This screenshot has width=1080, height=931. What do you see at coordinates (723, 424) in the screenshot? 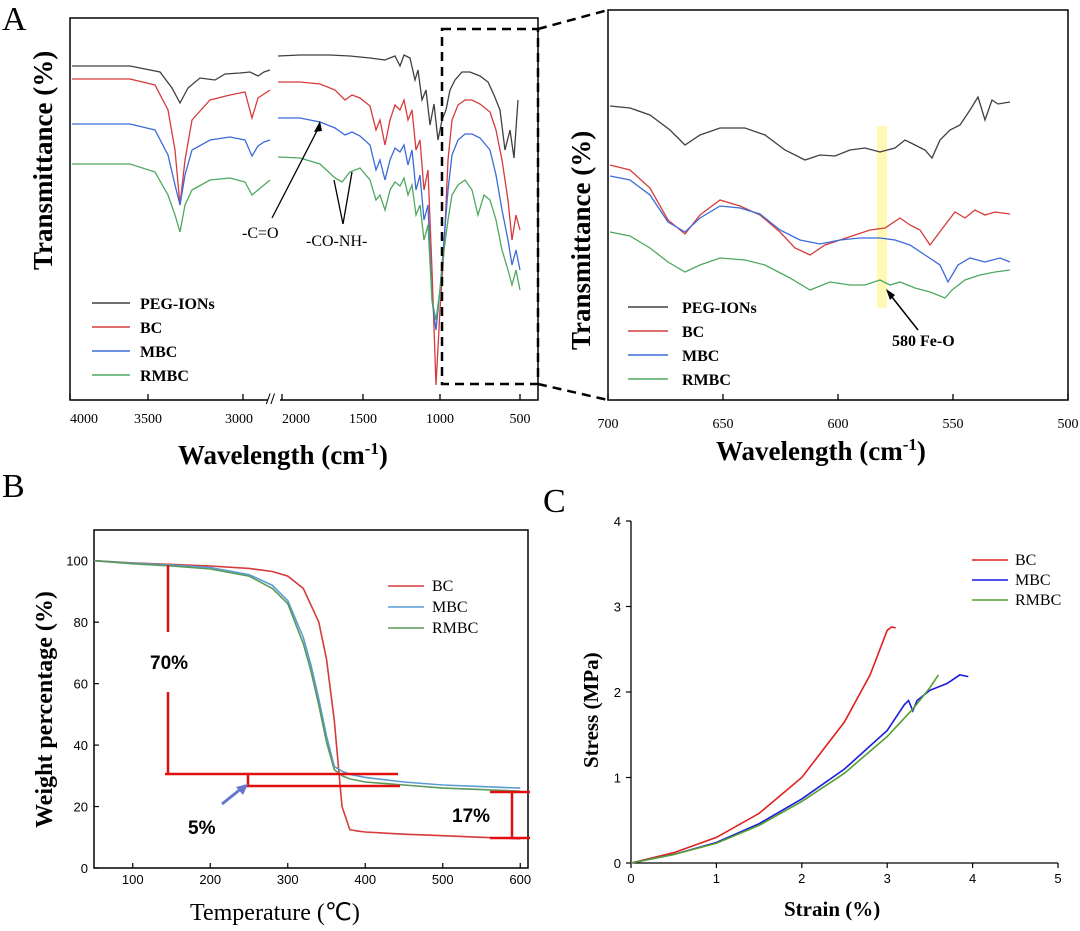
I see `ftir-zoom-xtick-label: 650` at bounding box center [723, 424].